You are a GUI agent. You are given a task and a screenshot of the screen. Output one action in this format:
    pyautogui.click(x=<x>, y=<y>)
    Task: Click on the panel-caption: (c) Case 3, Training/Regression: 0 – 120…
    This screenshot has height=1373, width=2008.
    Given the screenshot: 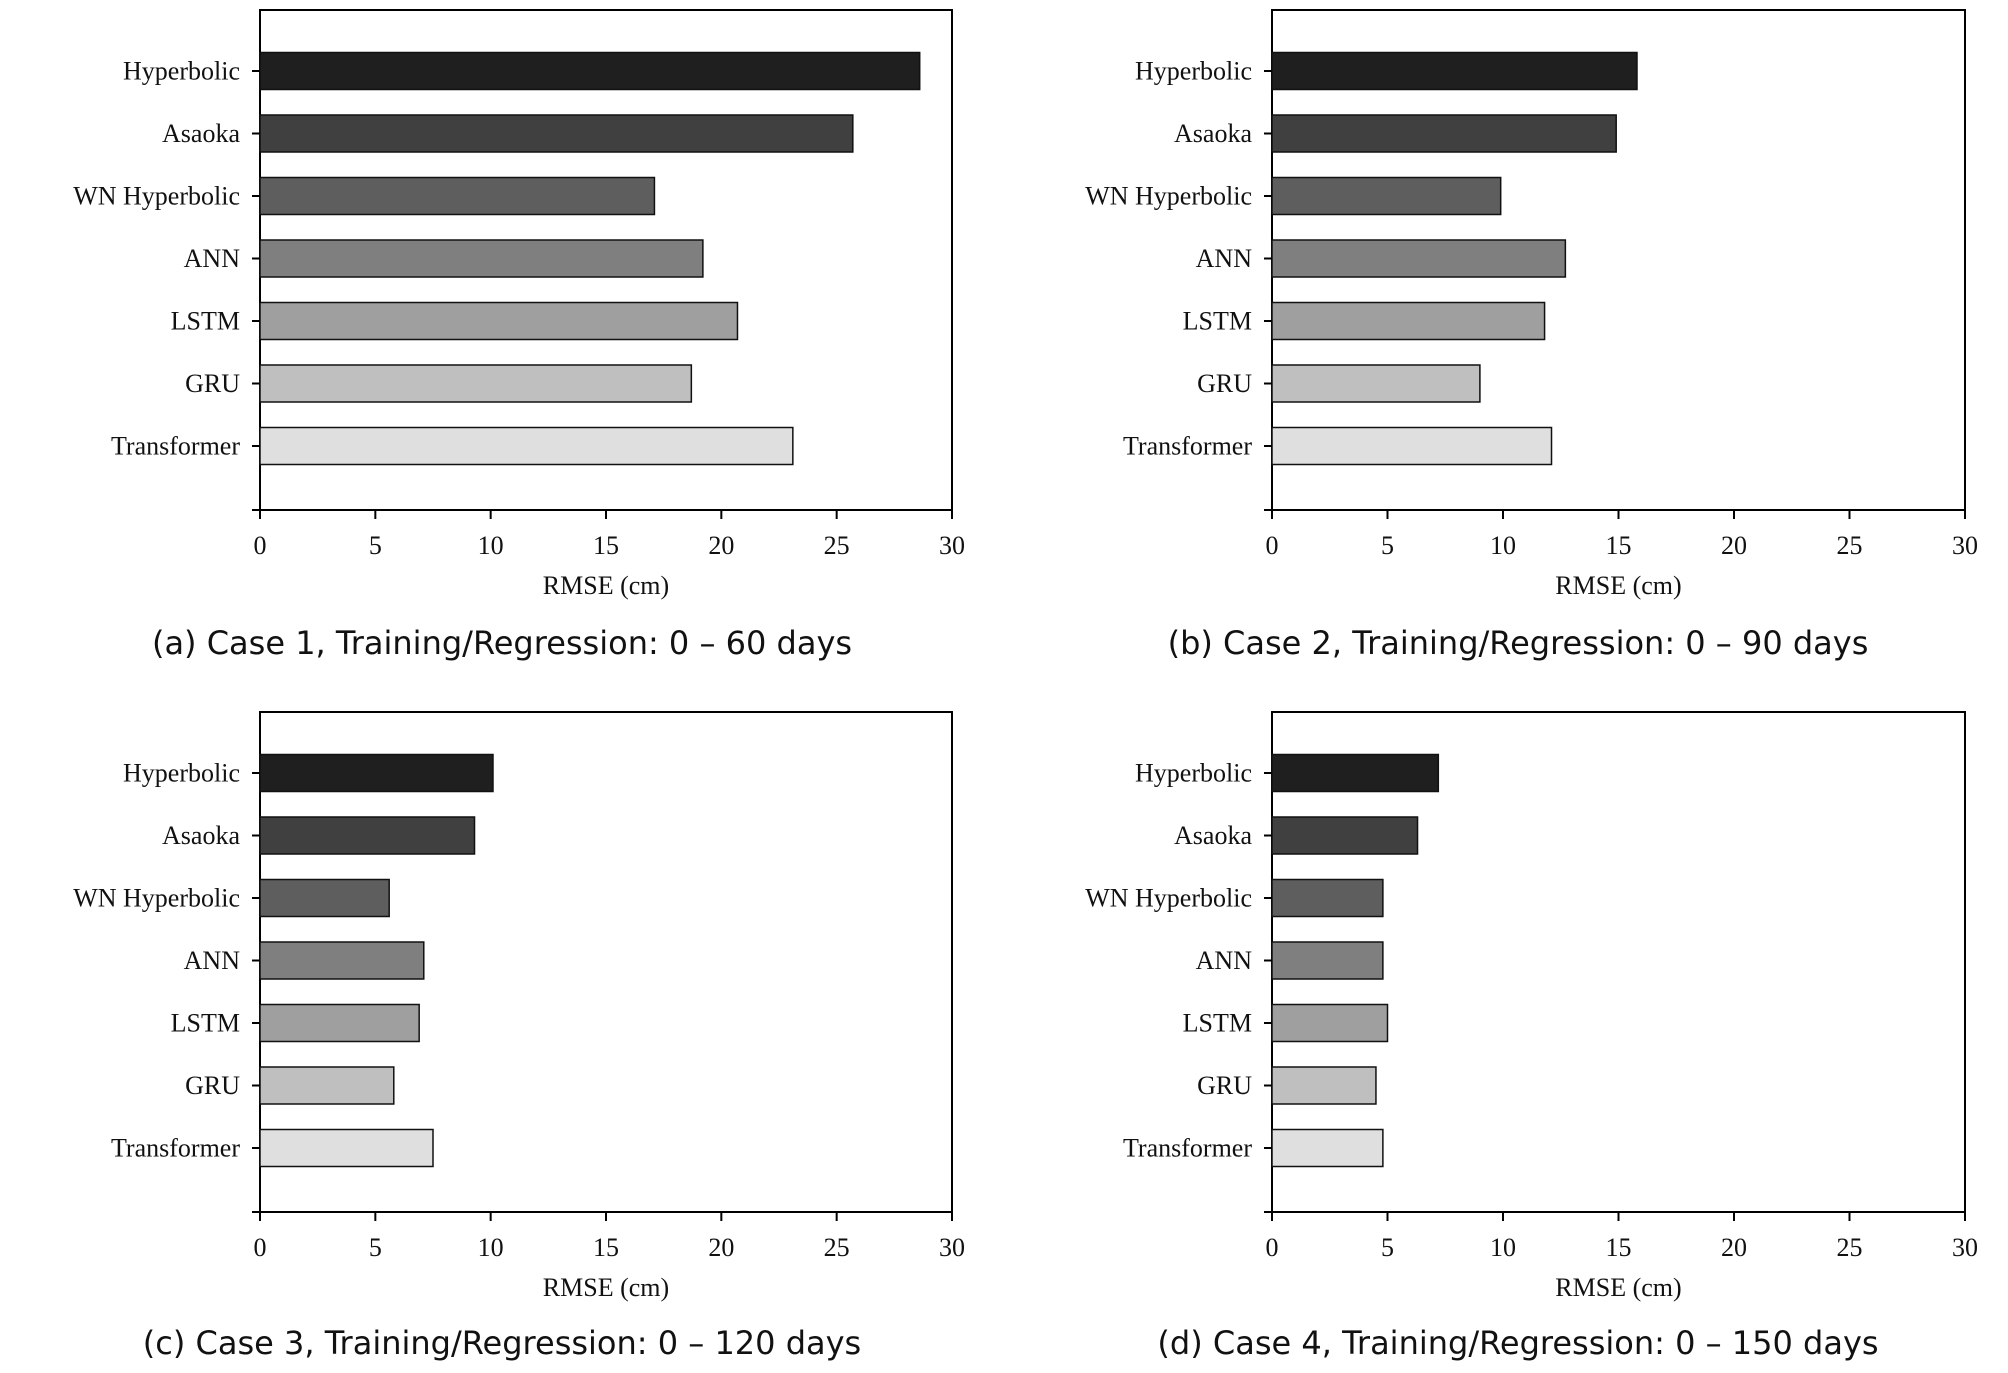 What is the action you would take?
    pyautogui.click(x=502, y=1343)
    